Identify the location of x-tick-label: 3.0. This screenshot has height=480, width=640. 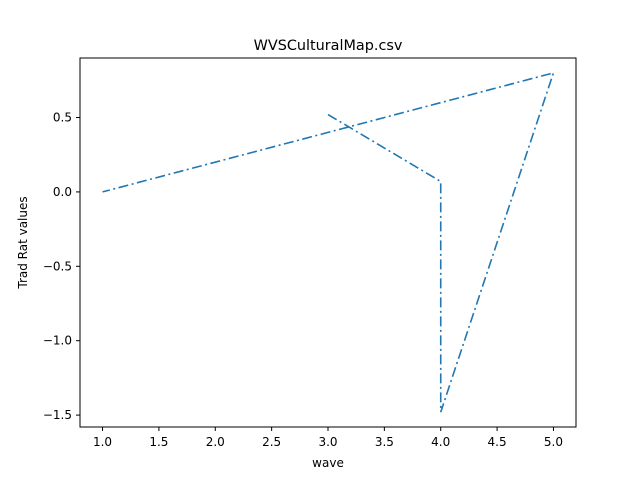
(327, 442).